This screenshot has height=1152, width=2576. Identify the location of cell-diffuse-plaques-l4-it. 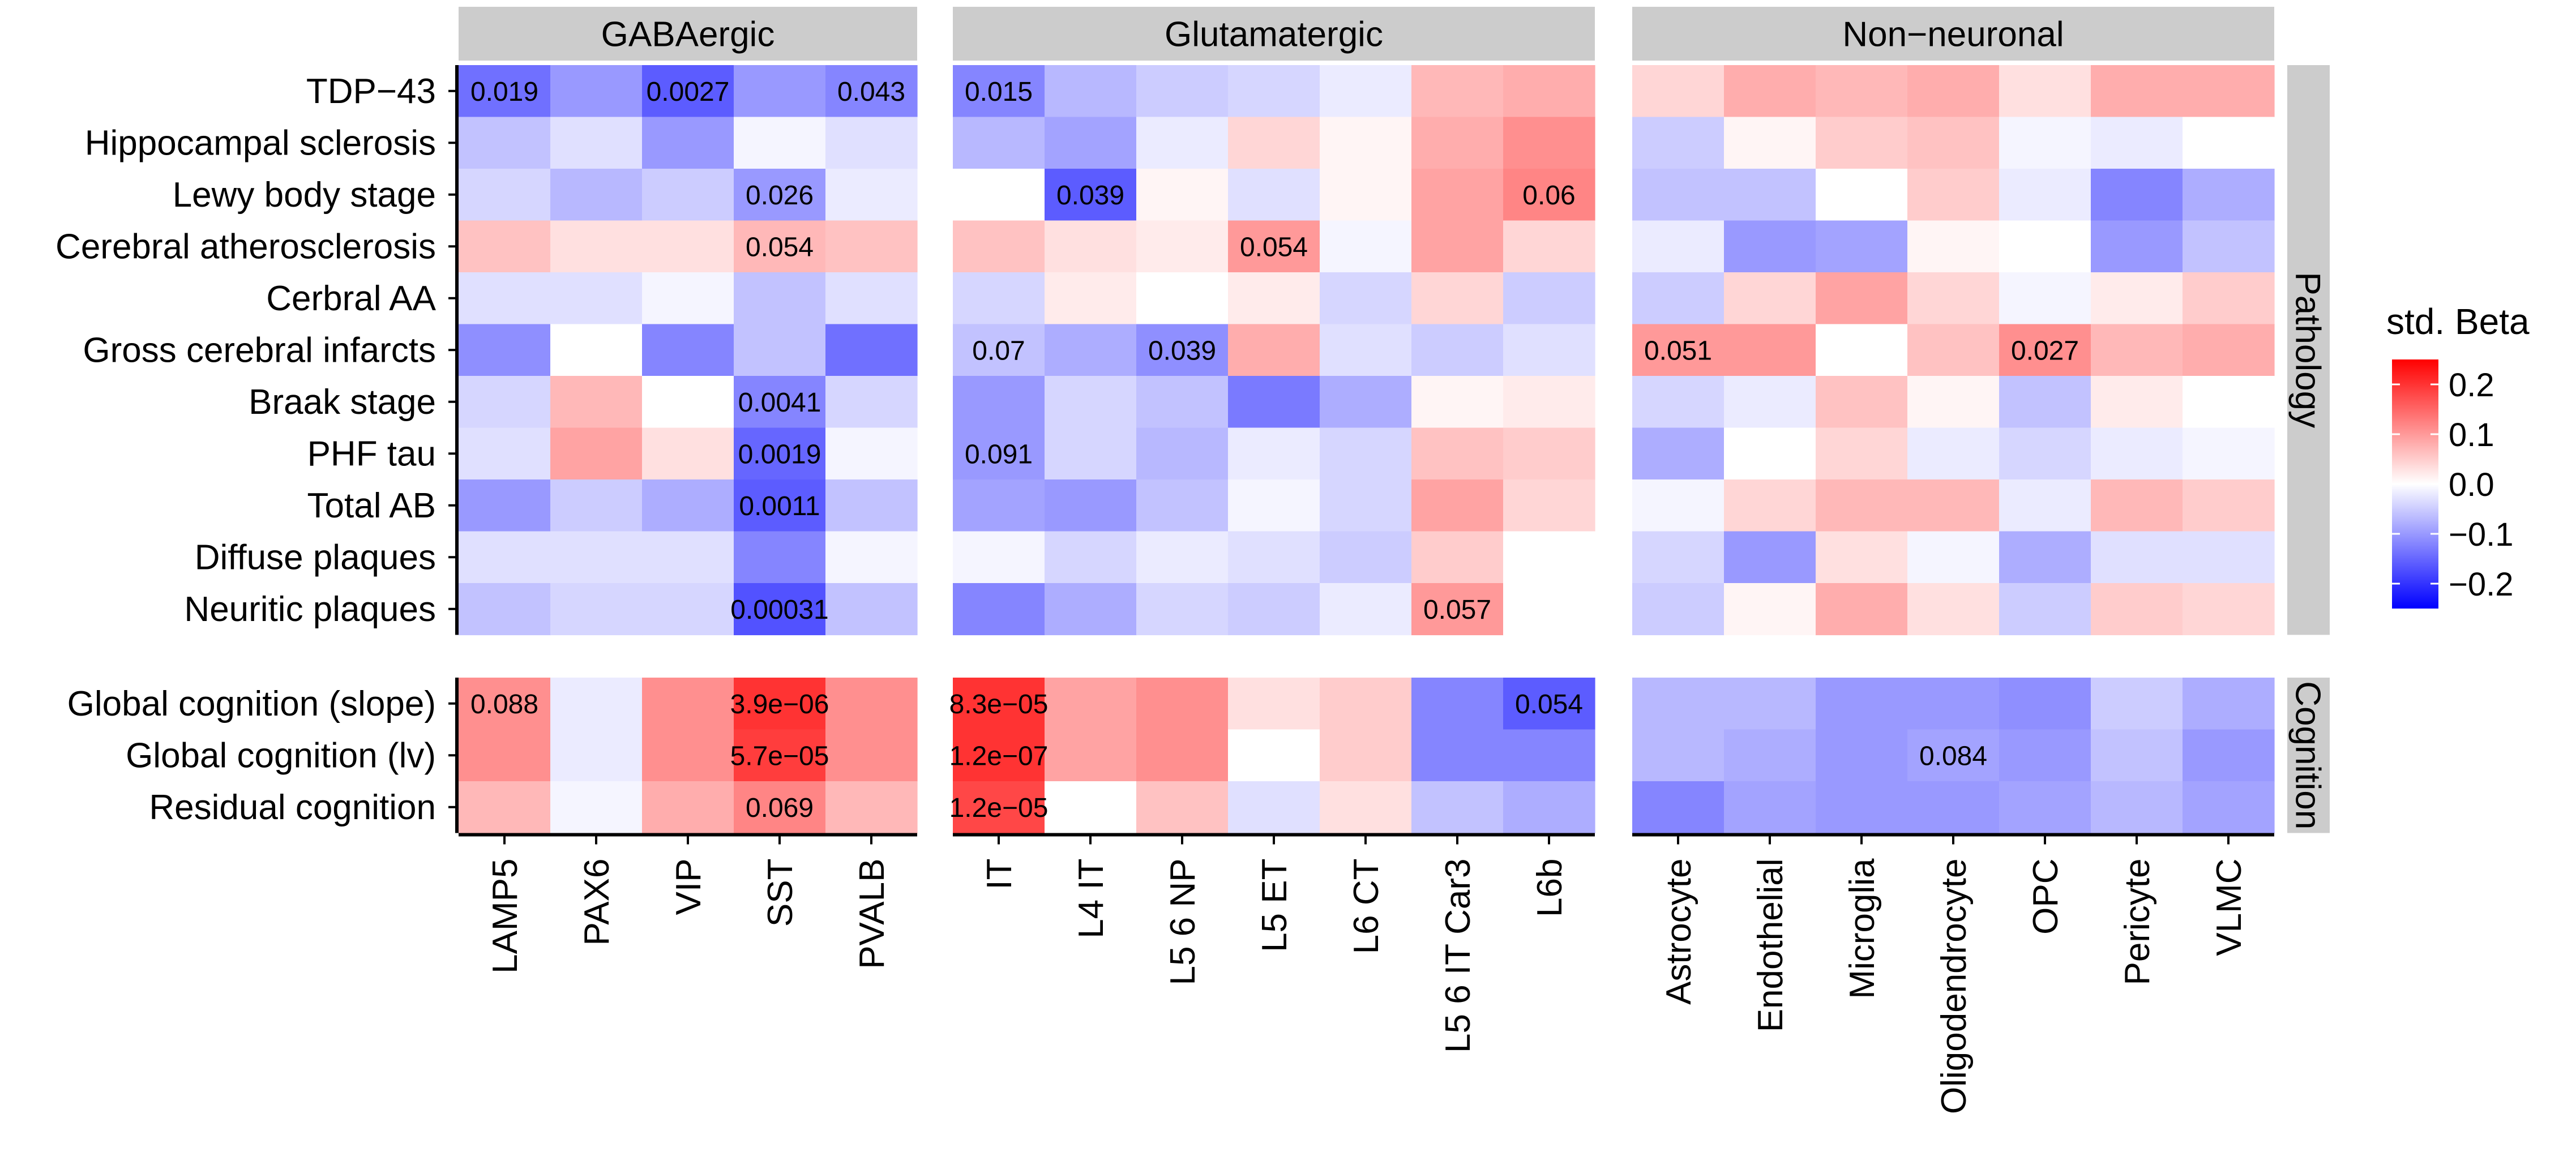
(1091, 558).